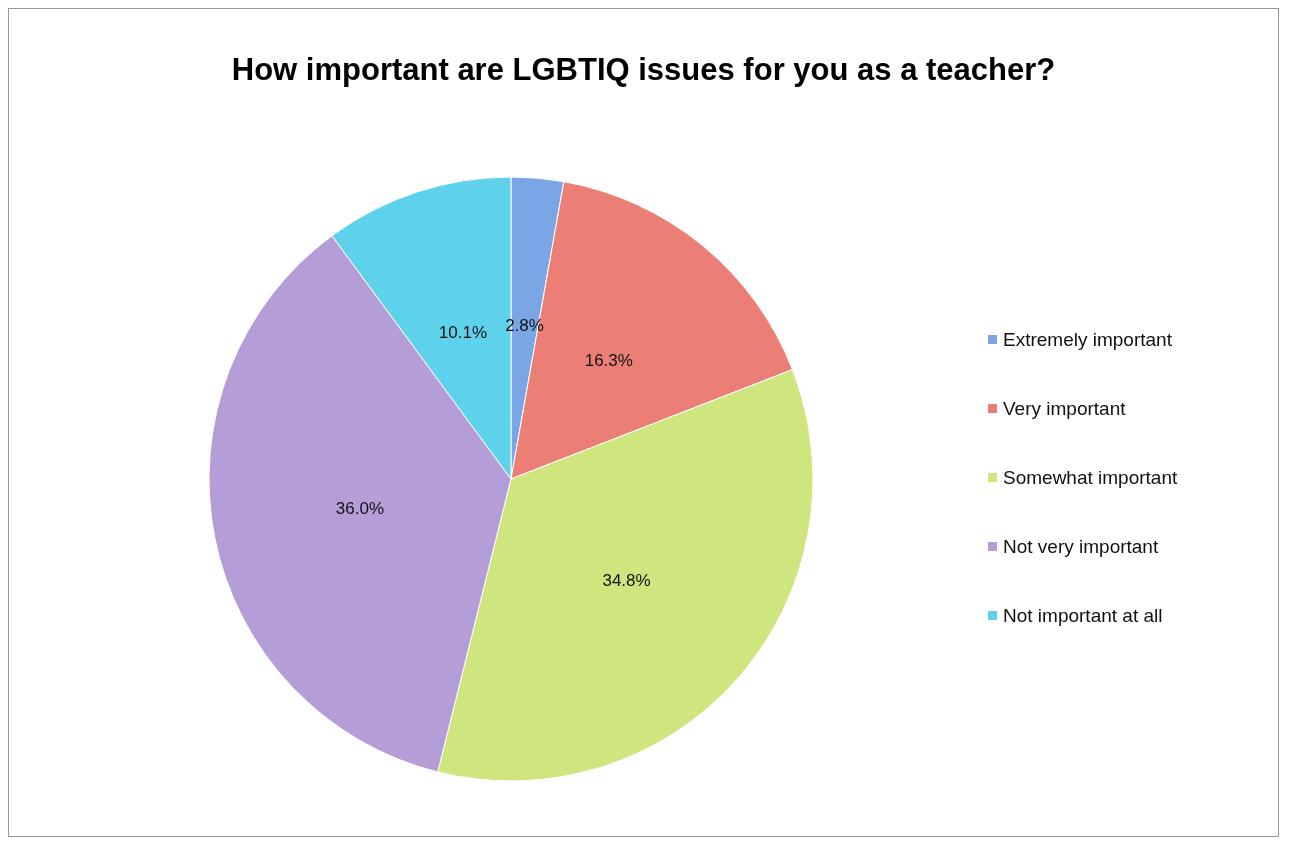  I want to click on chart-title: How important are LGBTIQ issues for you as a teacher?, so click(643, 69).